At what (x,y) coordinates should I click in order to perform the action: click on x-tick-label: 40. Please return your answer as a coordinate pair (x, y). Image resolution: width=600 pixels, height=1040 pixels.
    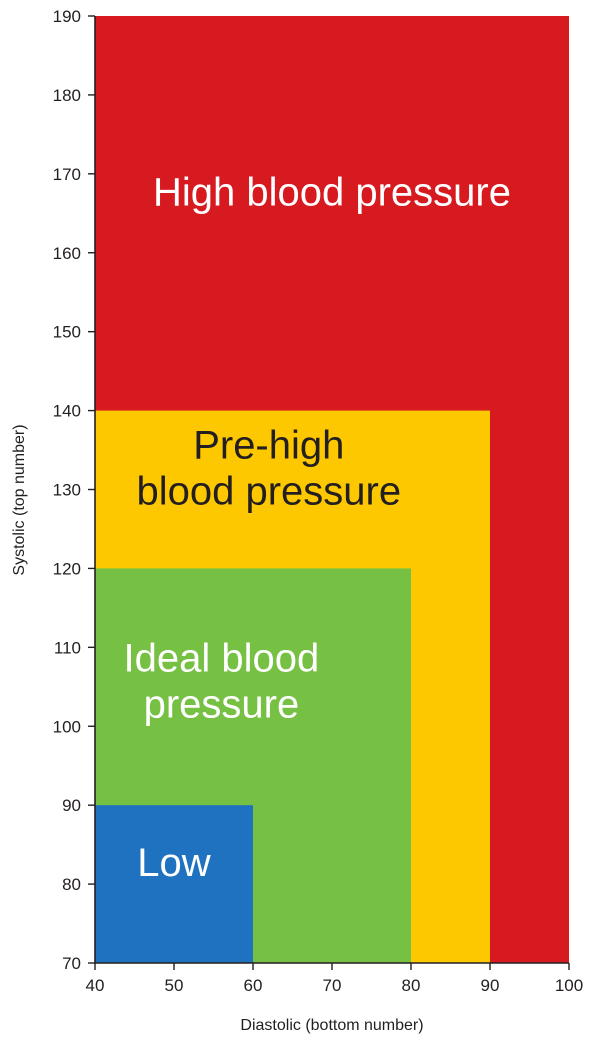
    Looking at the image, I should click on (95, 985).